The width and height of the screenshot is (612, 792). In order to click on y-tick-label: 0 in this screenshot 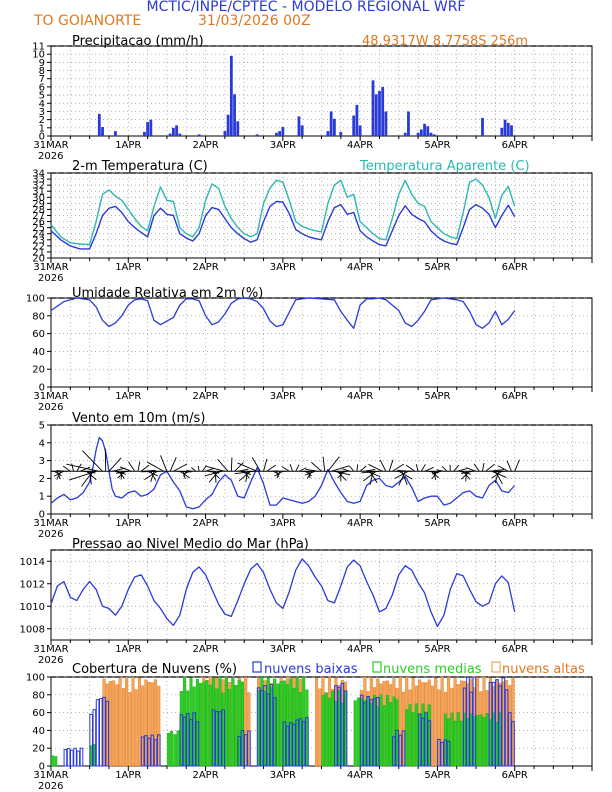, I will do `click(42, 515)`.